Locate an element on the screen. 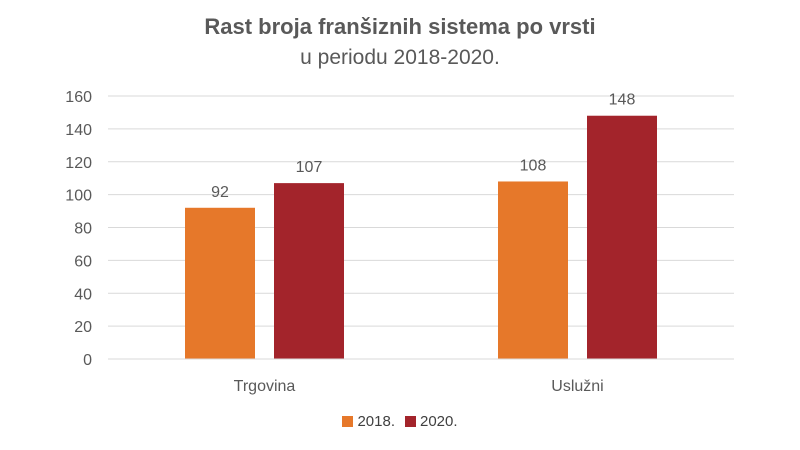  legend-label-2018: 2018. is located at coordinates (376, 421).